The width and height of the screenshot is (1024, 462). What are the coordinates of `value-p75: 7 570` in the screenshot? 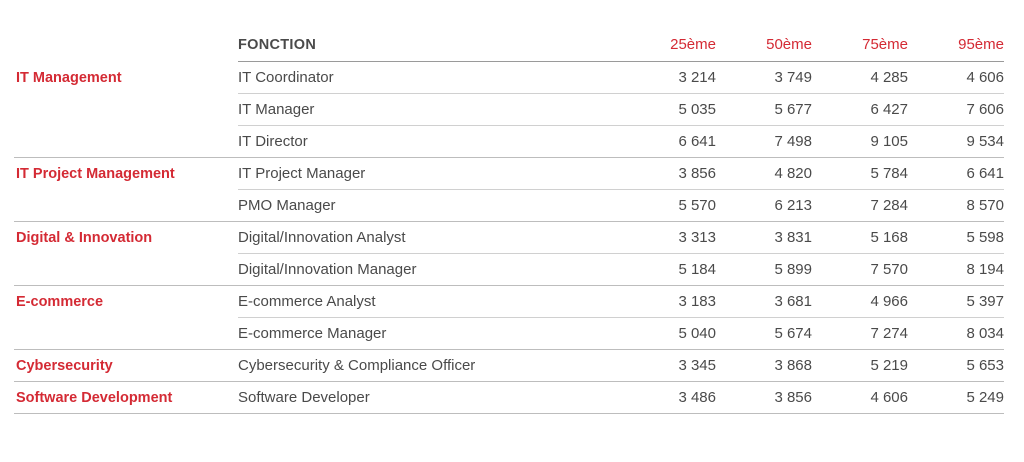 It's located at (889, 269).